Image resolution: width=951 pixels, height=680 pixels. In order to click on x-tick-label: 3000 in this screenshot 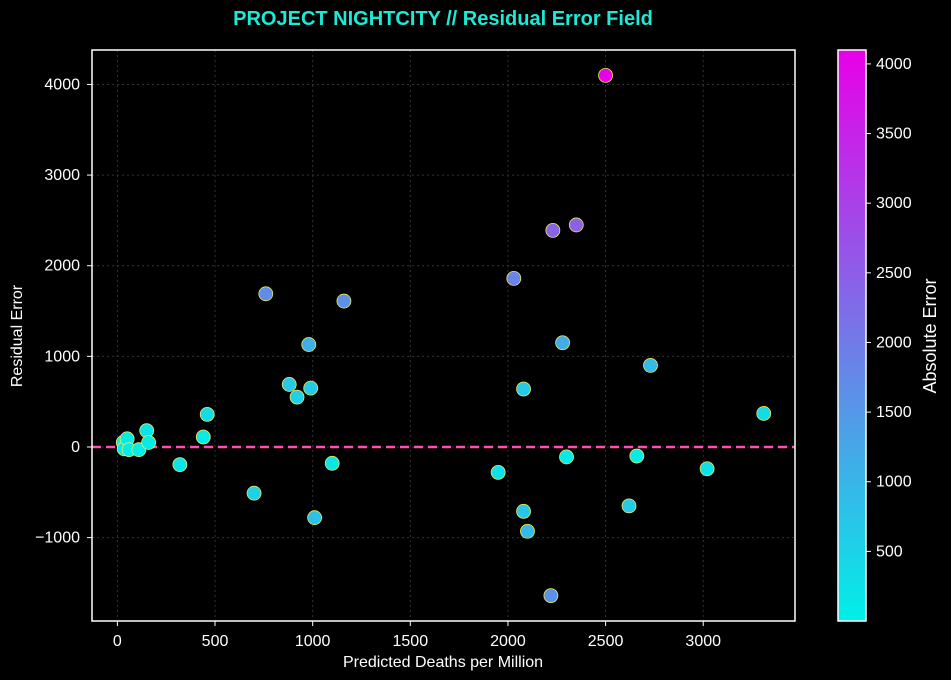, I will do `click(703, 641)`.